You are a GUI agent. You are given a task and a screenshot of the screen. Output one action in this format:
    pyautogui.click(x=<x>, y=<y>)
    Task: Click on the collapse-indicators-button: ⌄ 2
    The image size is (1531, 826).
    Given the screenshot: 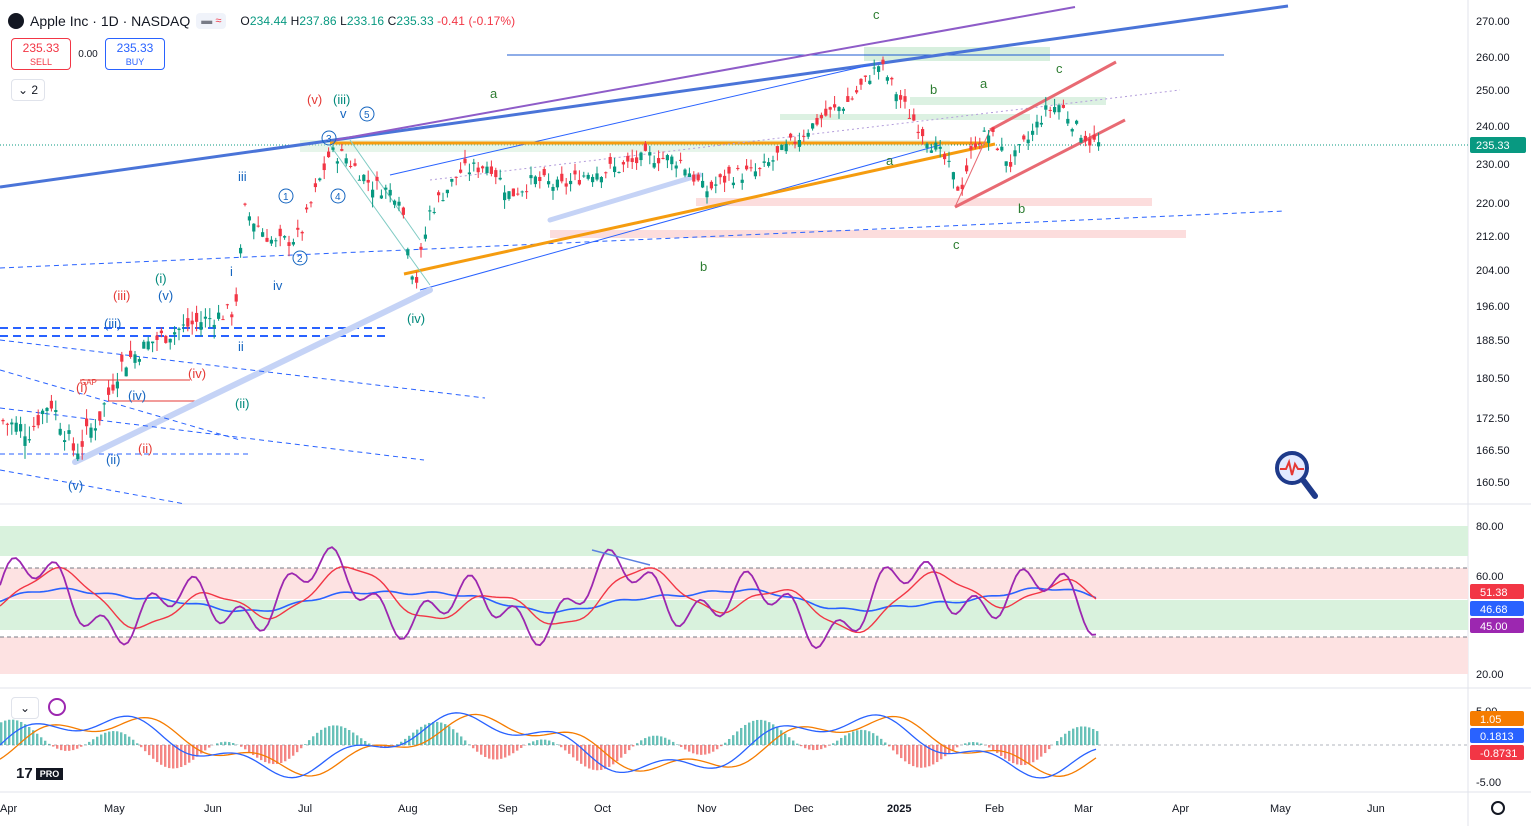 What is the action you would take?
    pyautogui.click(x=28, y=90)
    